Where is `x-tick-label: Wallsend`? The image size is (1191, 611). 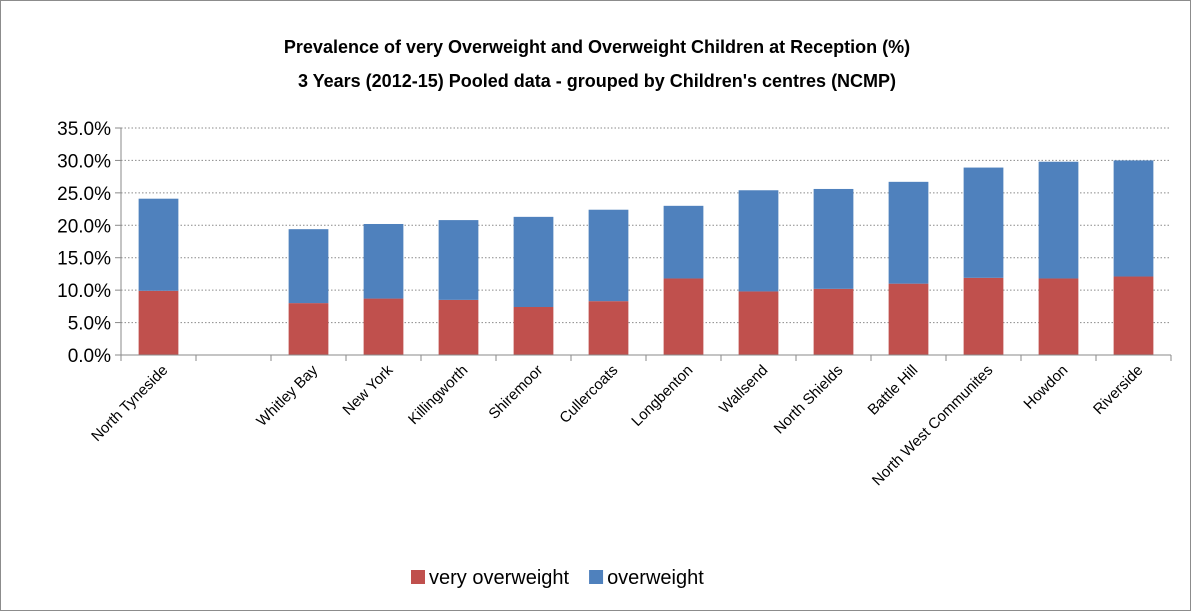 x-tick-label: Wallsend is located at coordinates (743, 389).